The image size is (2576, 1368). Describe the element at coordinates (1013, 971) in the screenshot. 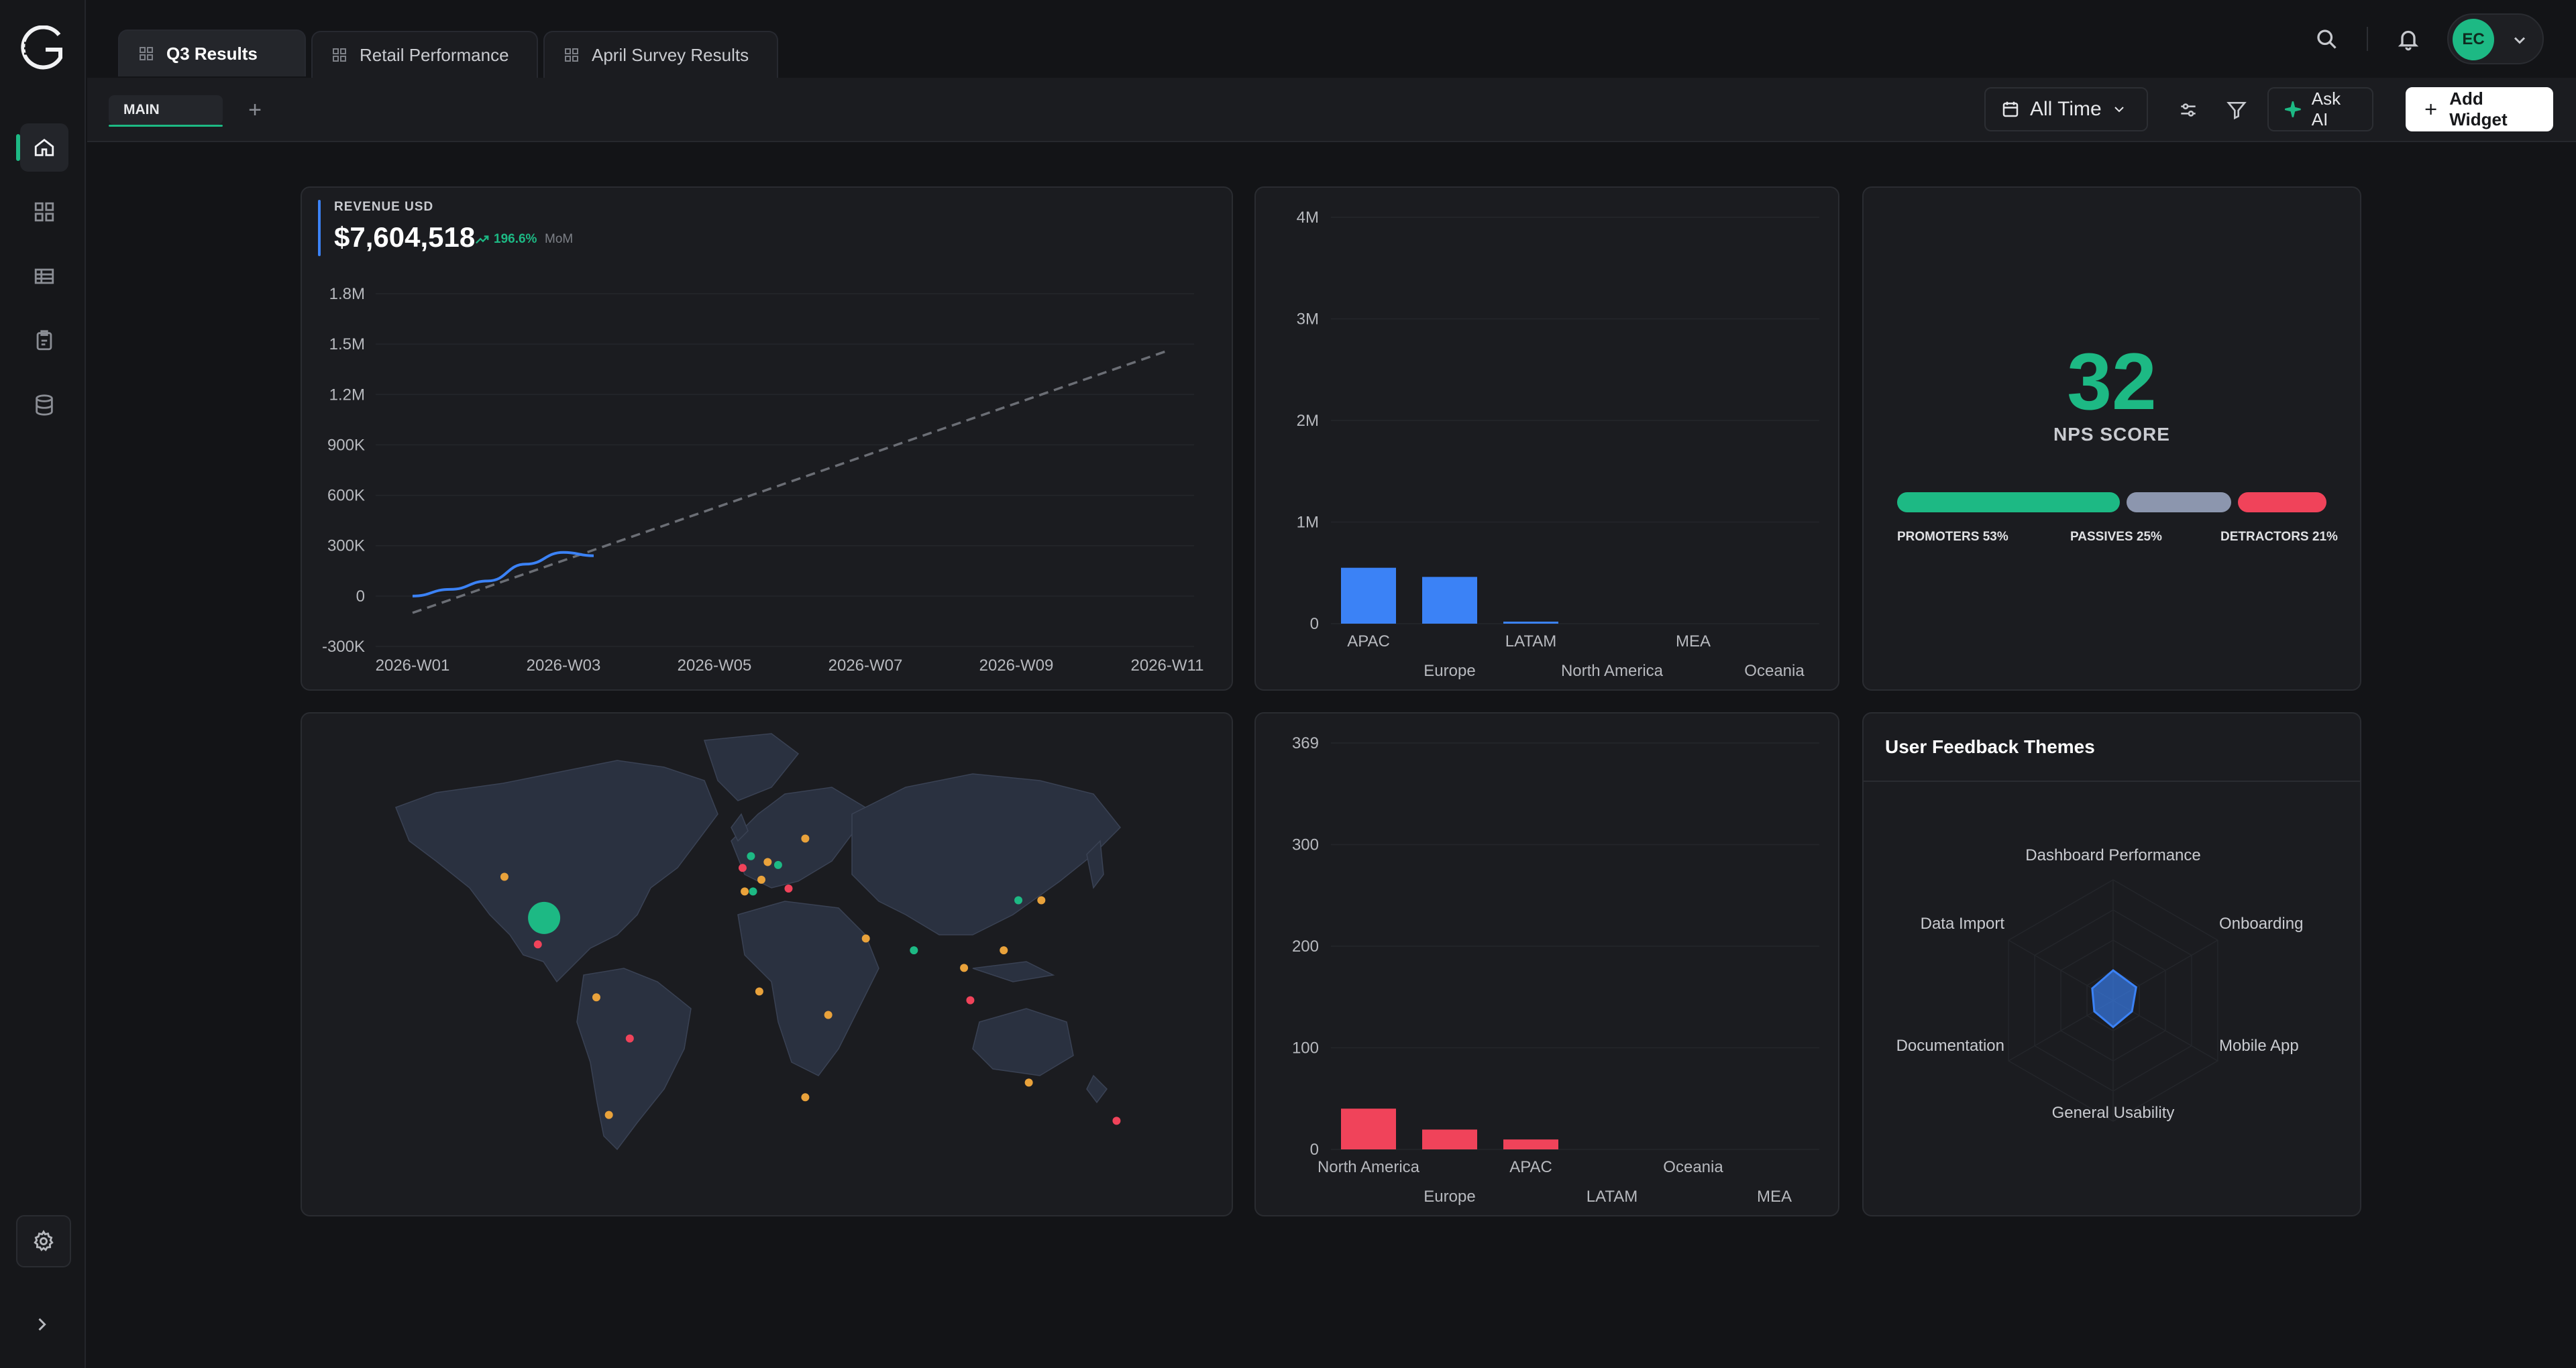

I see `indonesia` at that location.